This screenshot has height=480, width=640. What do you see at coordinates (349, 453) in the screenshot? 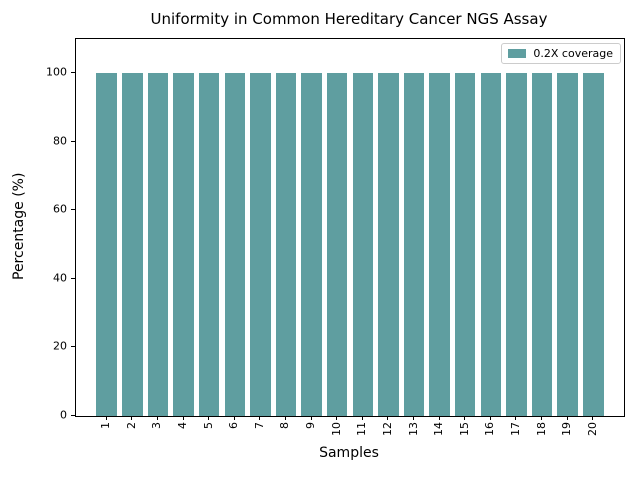
I see `x-axis-label: Samples` at bounding box center [349, 453].